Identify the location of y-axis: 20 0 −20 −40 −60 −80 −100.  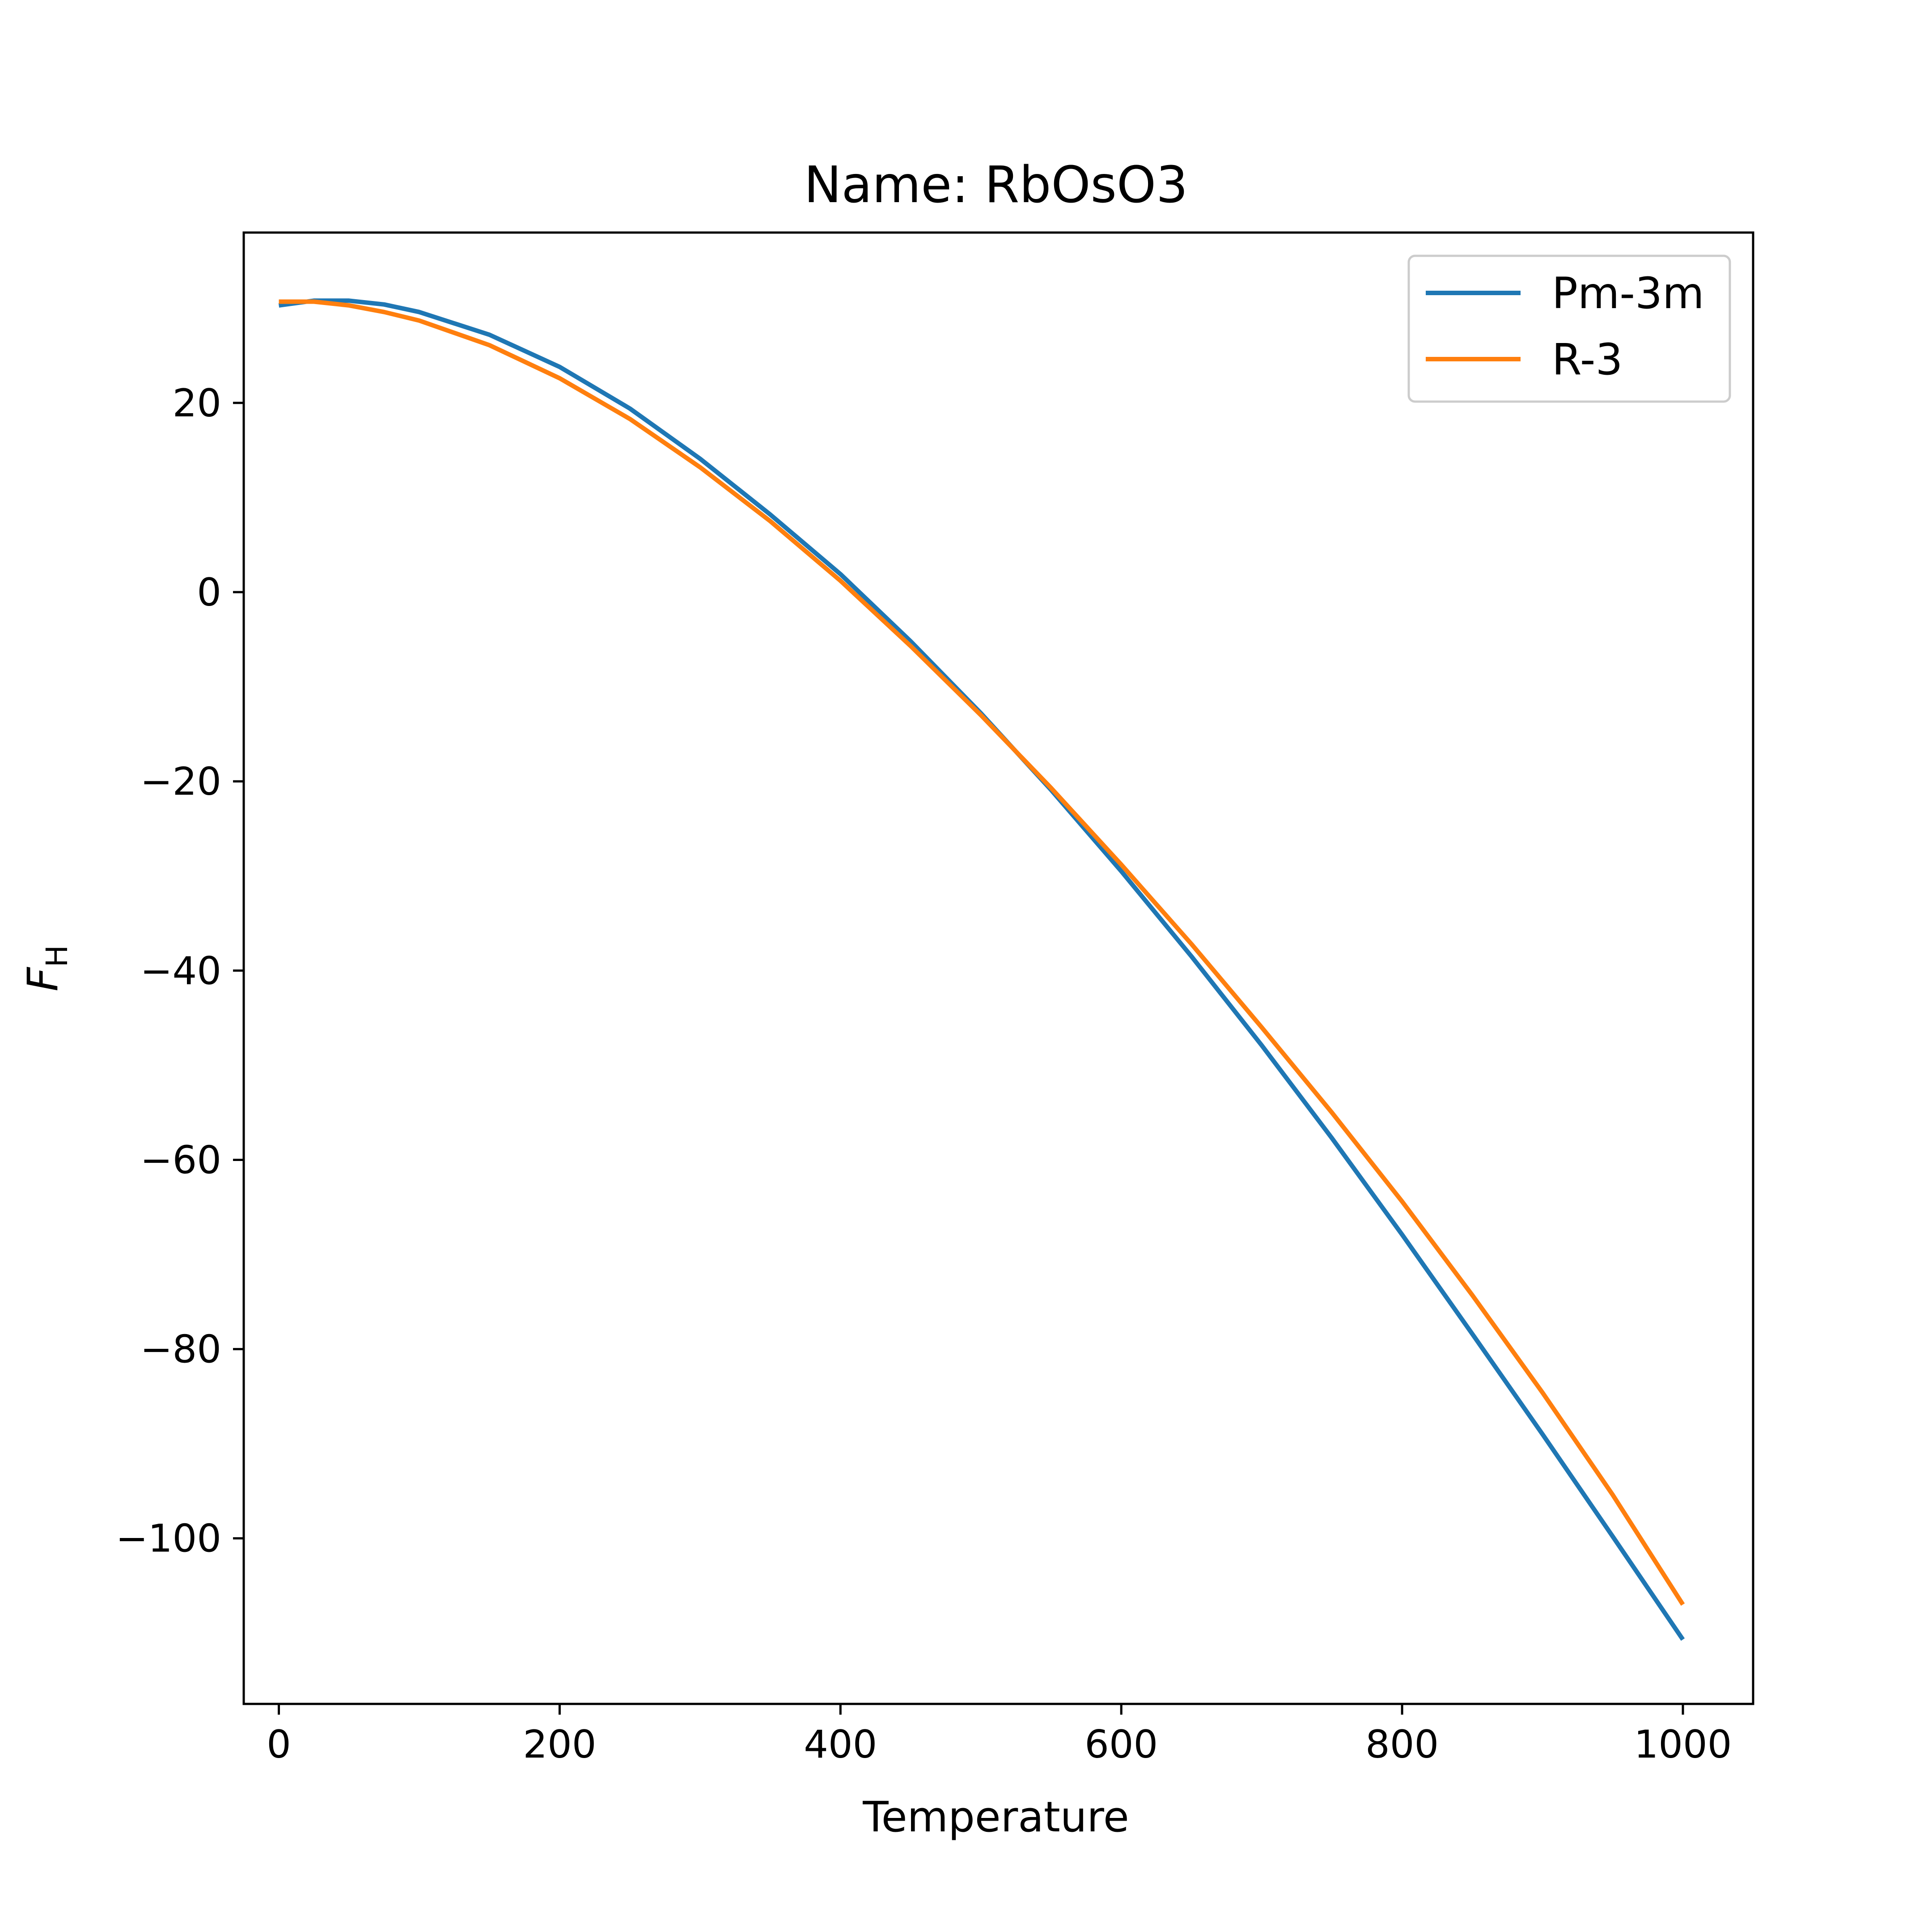
(180, 971).